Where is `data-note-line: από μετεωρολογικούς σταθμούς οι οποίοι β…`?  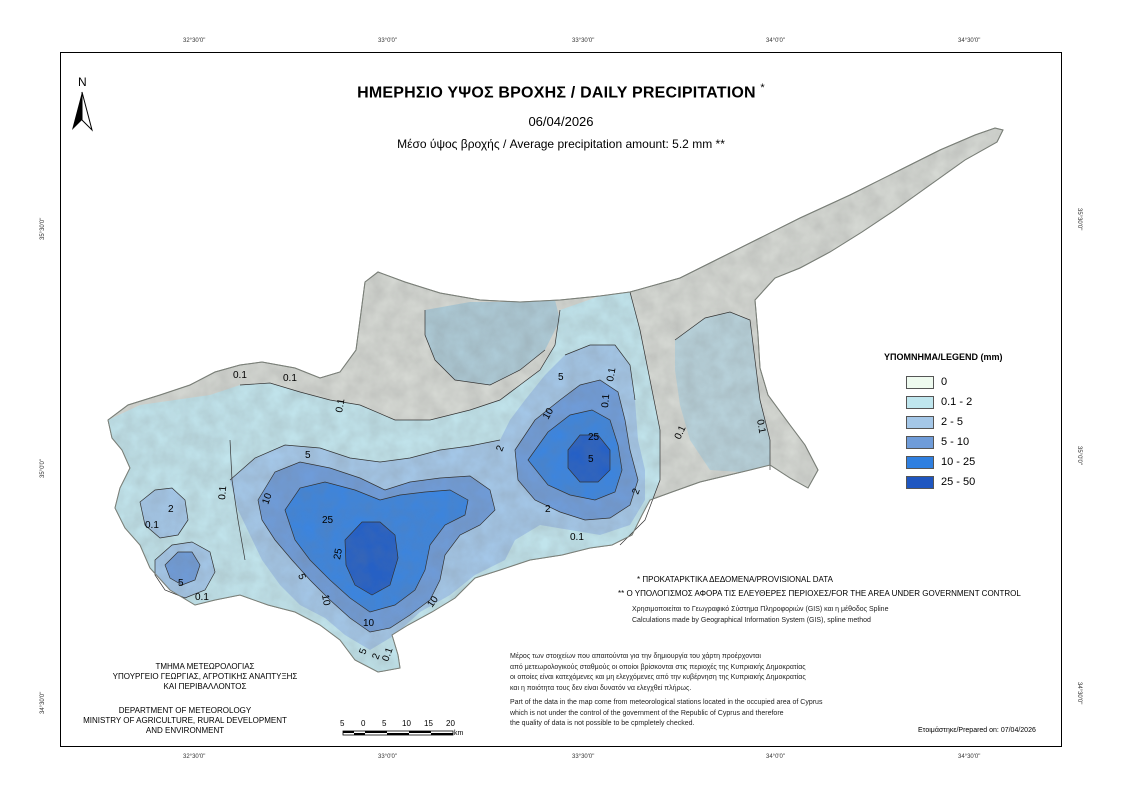 data-note-line: από μετεωρολογικούς σταθμούς οι οποίοι β… is located at coordinates (658, 667).